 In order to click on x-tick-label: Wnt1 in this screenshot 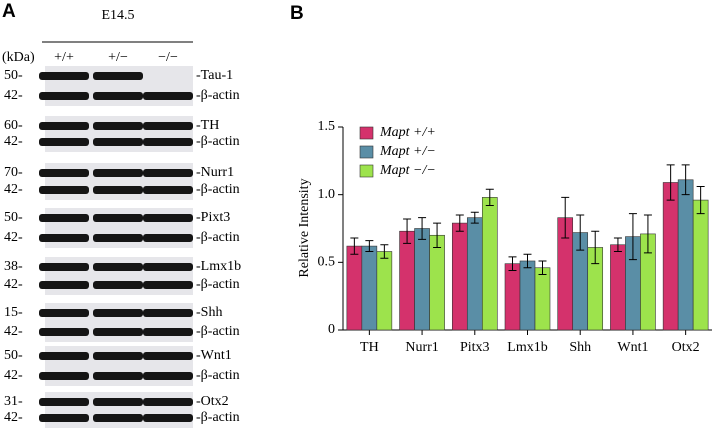, I will do `click(632, 347)`.